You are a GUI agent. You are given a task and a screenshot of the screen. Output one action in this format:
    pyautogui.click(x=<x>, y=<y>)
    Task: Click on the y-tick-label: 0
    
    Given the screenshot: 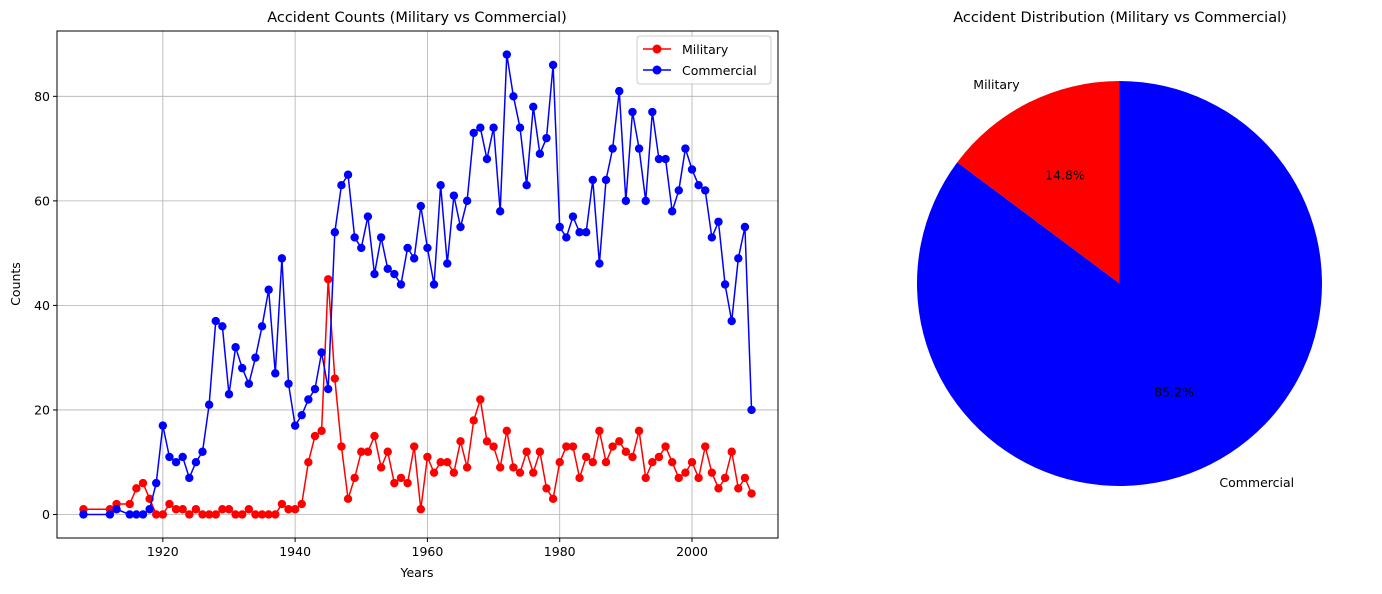 What is the action you would take?
    pyautogui.click(x=46, y=514)
    